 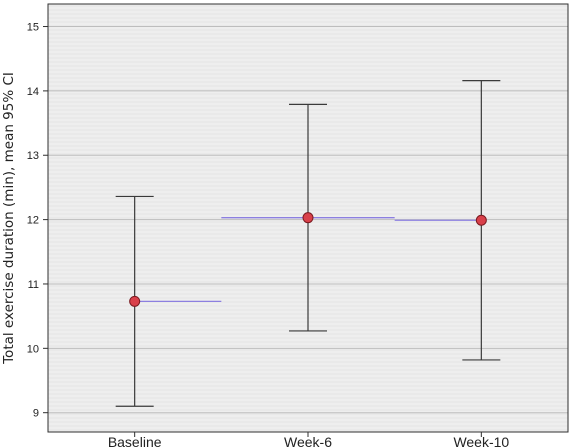 What do you see at coordinates (481, 441) in the screenshot?
I see `x-tick-label: Week-10` at bounding box center [481, 441].